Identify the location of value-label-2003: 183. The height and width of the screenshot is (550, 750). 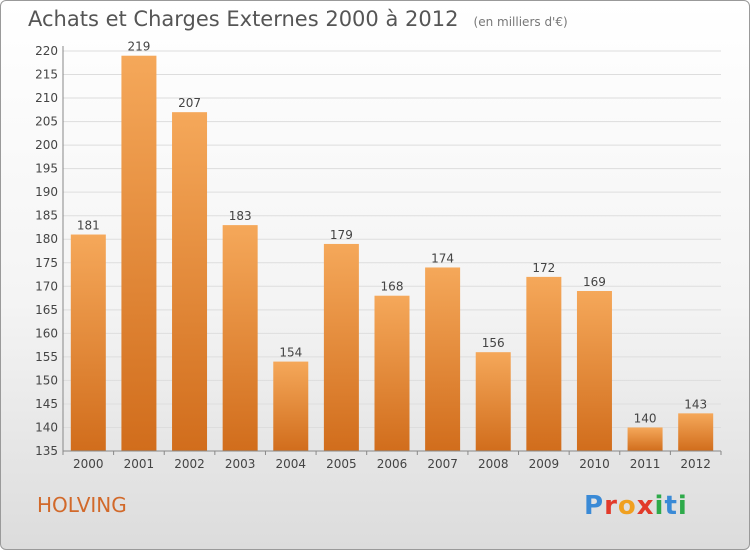
(240, 216).